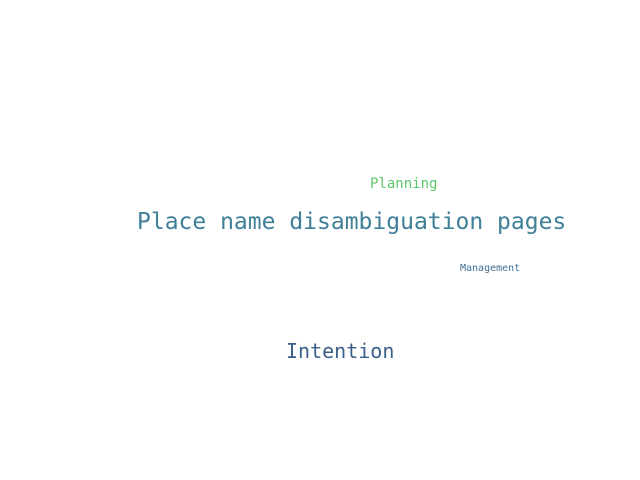 This screenshot has width=640, height=480. Describe the element at coordinates (404, 184) in the screenshot. I see `word-planning: Planning` at that location.